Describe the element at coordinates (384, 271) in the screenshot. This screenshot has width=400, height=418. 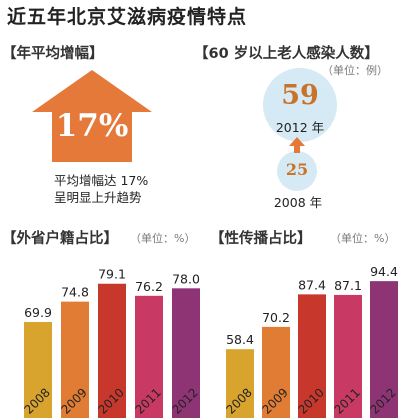
I see `chart2-value-label-2012: 94.4` at that location.